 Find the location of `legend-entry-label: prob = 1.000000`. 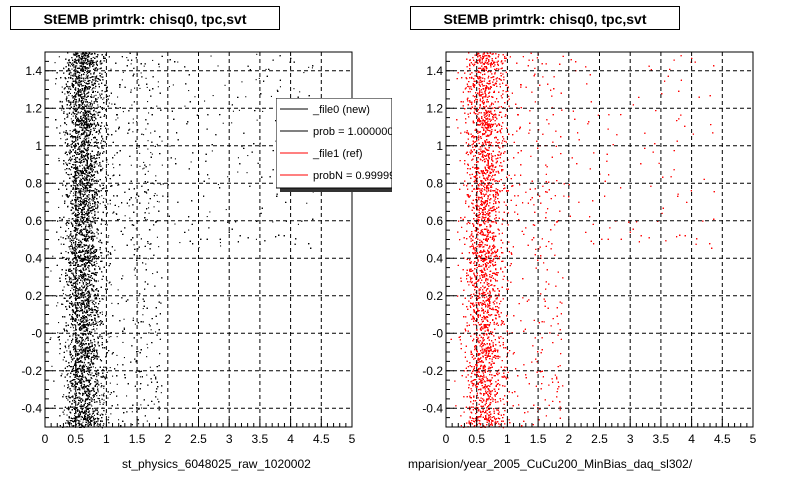

legend-entry-label: prob = 1.000000 is located at coordinates (353, 132).